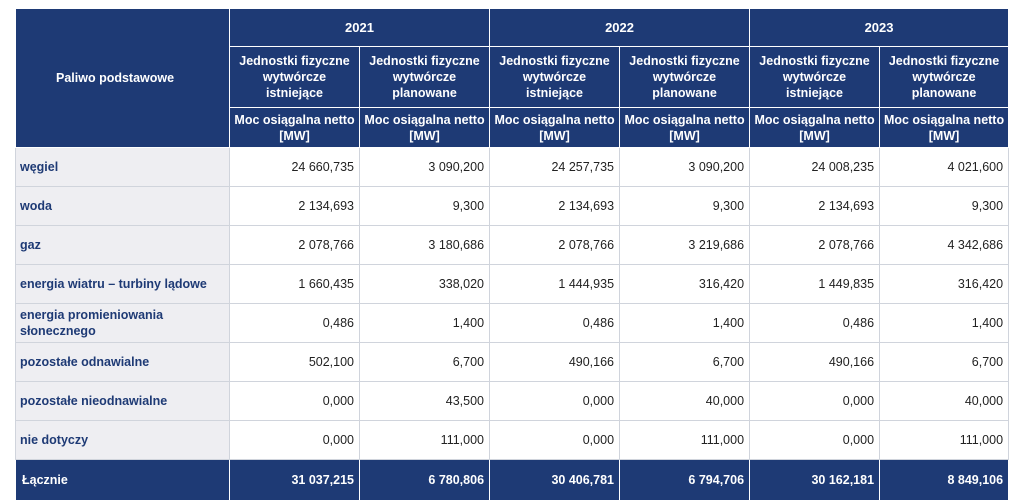  Describe the element at coordinates (620, 27) in the screenshot. I see `year-header-2022: 2022` at that location.